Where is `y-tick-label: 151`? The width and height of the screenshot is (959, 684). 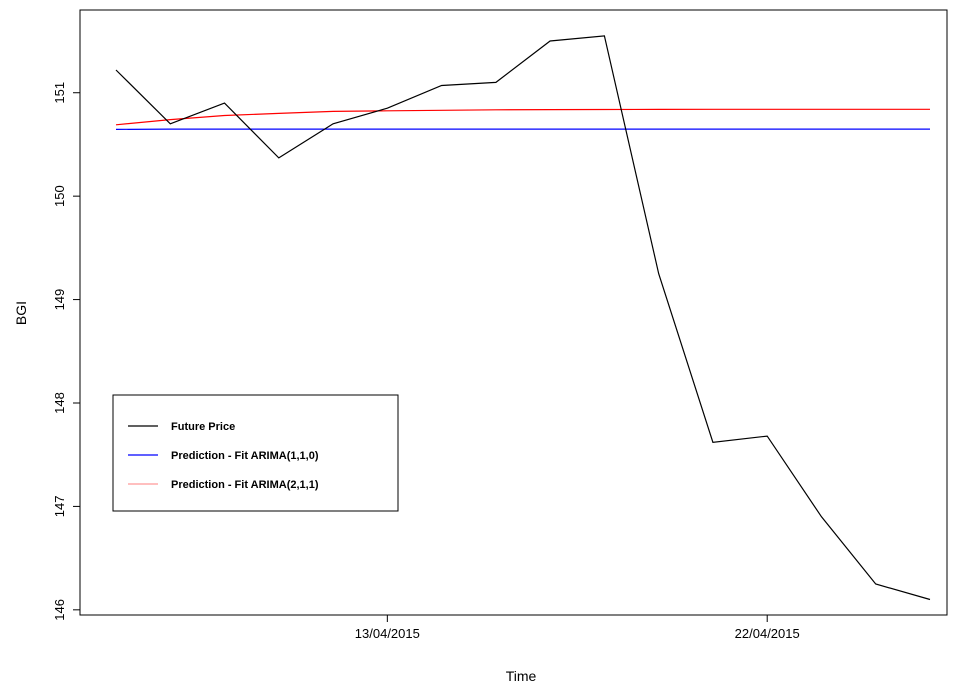
y-tick-label: 151 is located at coordinates (59, 93).